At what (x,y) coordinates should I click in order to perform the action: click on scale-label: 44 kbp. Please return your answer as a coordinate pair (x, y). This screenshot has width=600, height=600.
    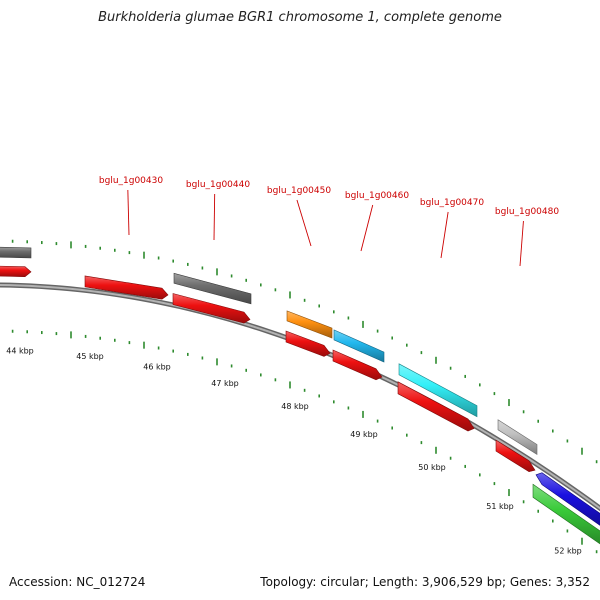
    Looking at the image, I should click on (20, 350).